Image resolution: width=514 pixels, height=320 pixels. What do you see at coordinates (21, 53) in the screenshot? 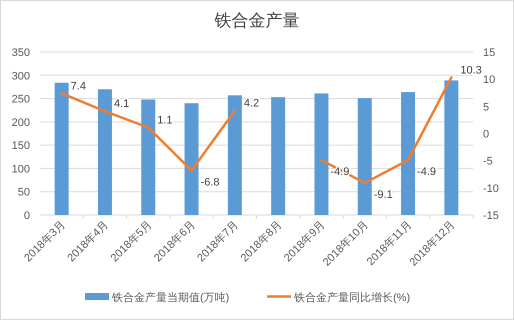
I see `y-tick-label: 350` at bounding box center [21, 53].